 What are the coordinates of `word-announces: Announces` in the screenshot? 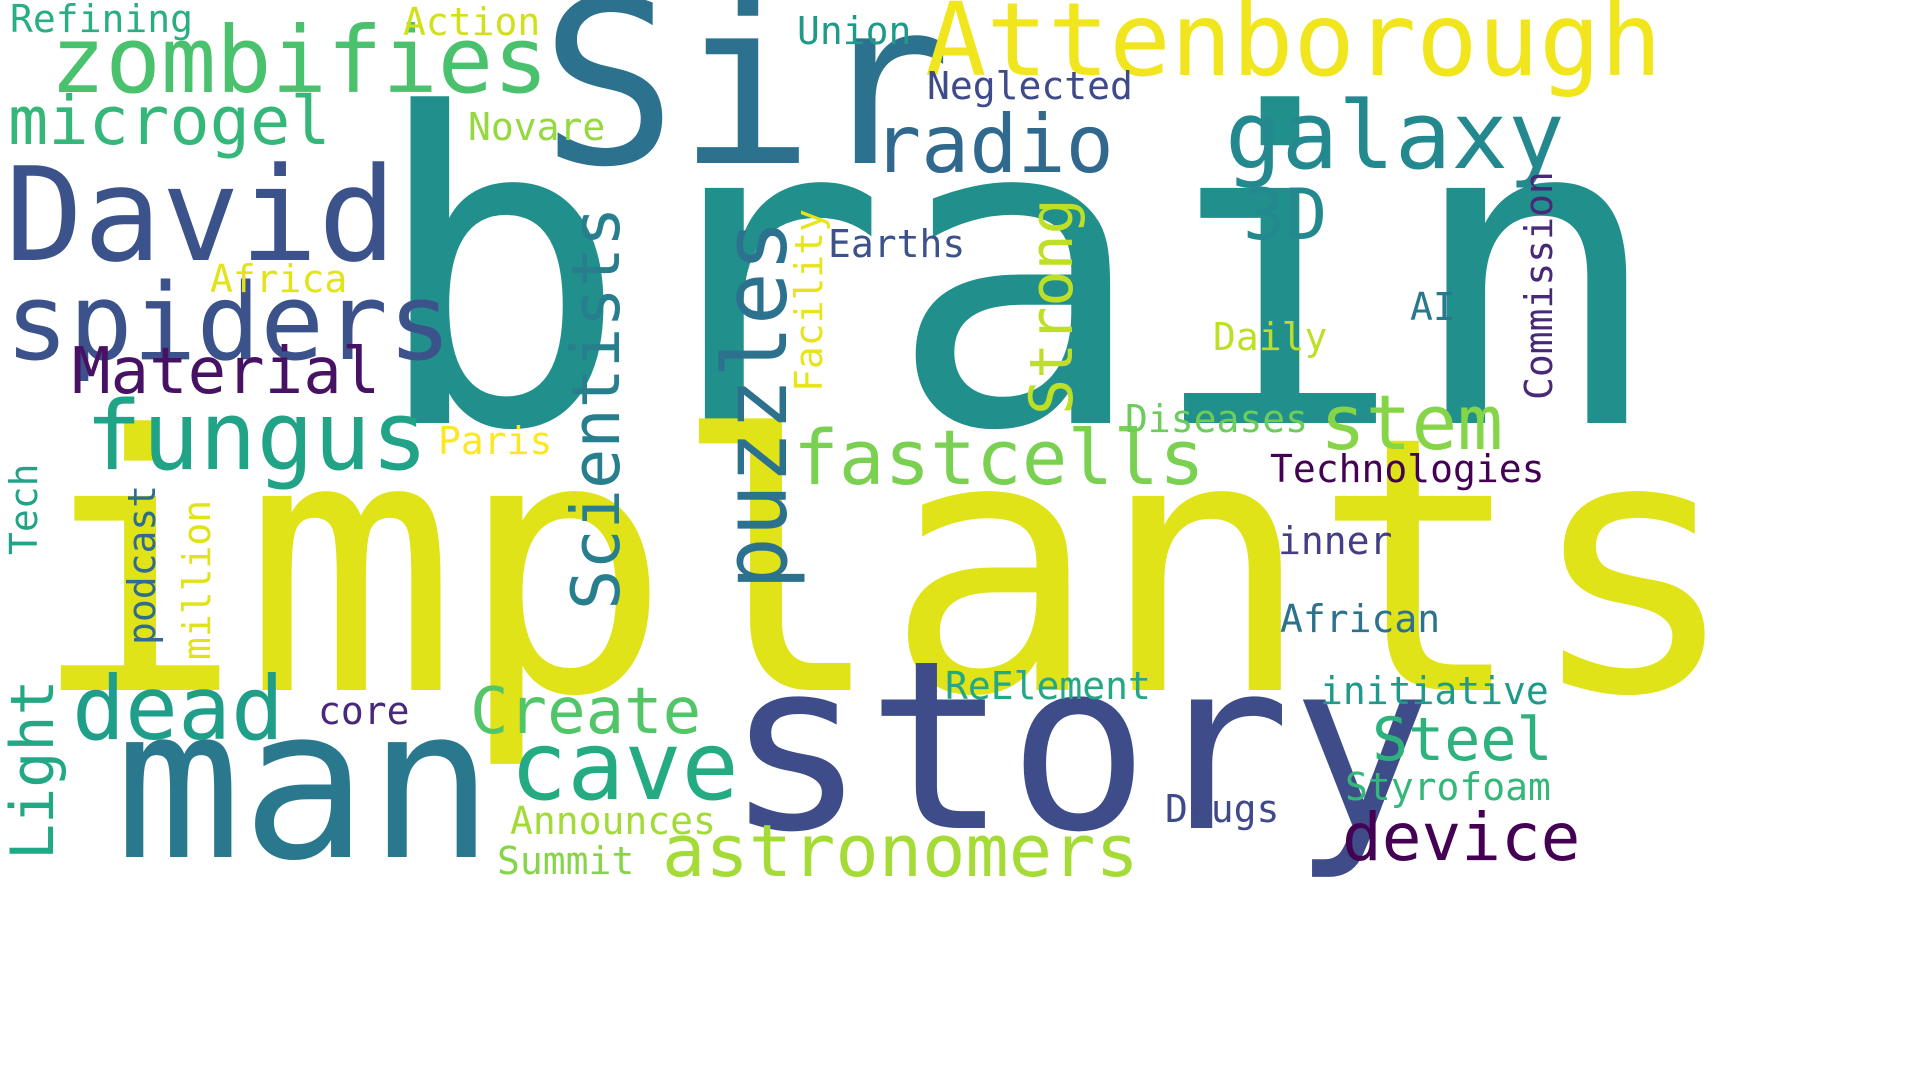 It's located at (613, 821).